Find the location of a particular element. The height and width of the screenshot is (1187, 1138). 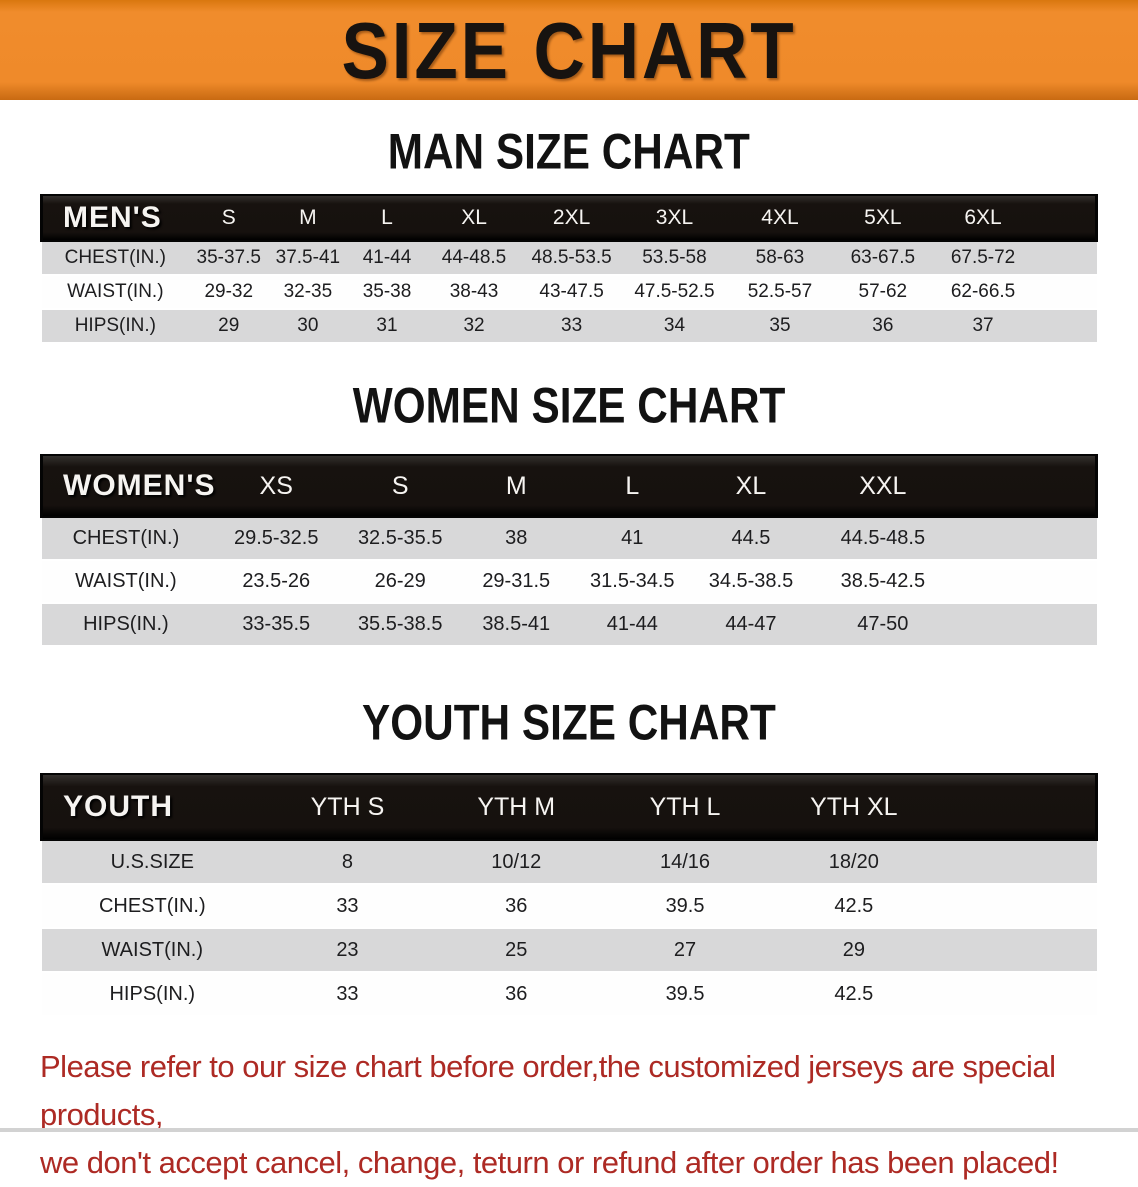

size-value-cell: 34.5-38.5 is located at coordinates (751, 581).